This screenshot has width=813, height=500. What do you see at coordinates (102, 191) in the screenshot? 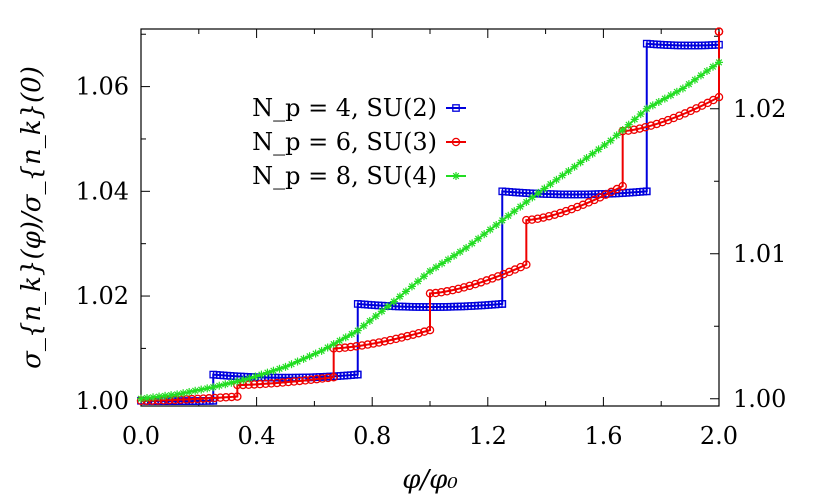
I see `y-left-tick-label: 1.04` at bounding box center [102, 191].